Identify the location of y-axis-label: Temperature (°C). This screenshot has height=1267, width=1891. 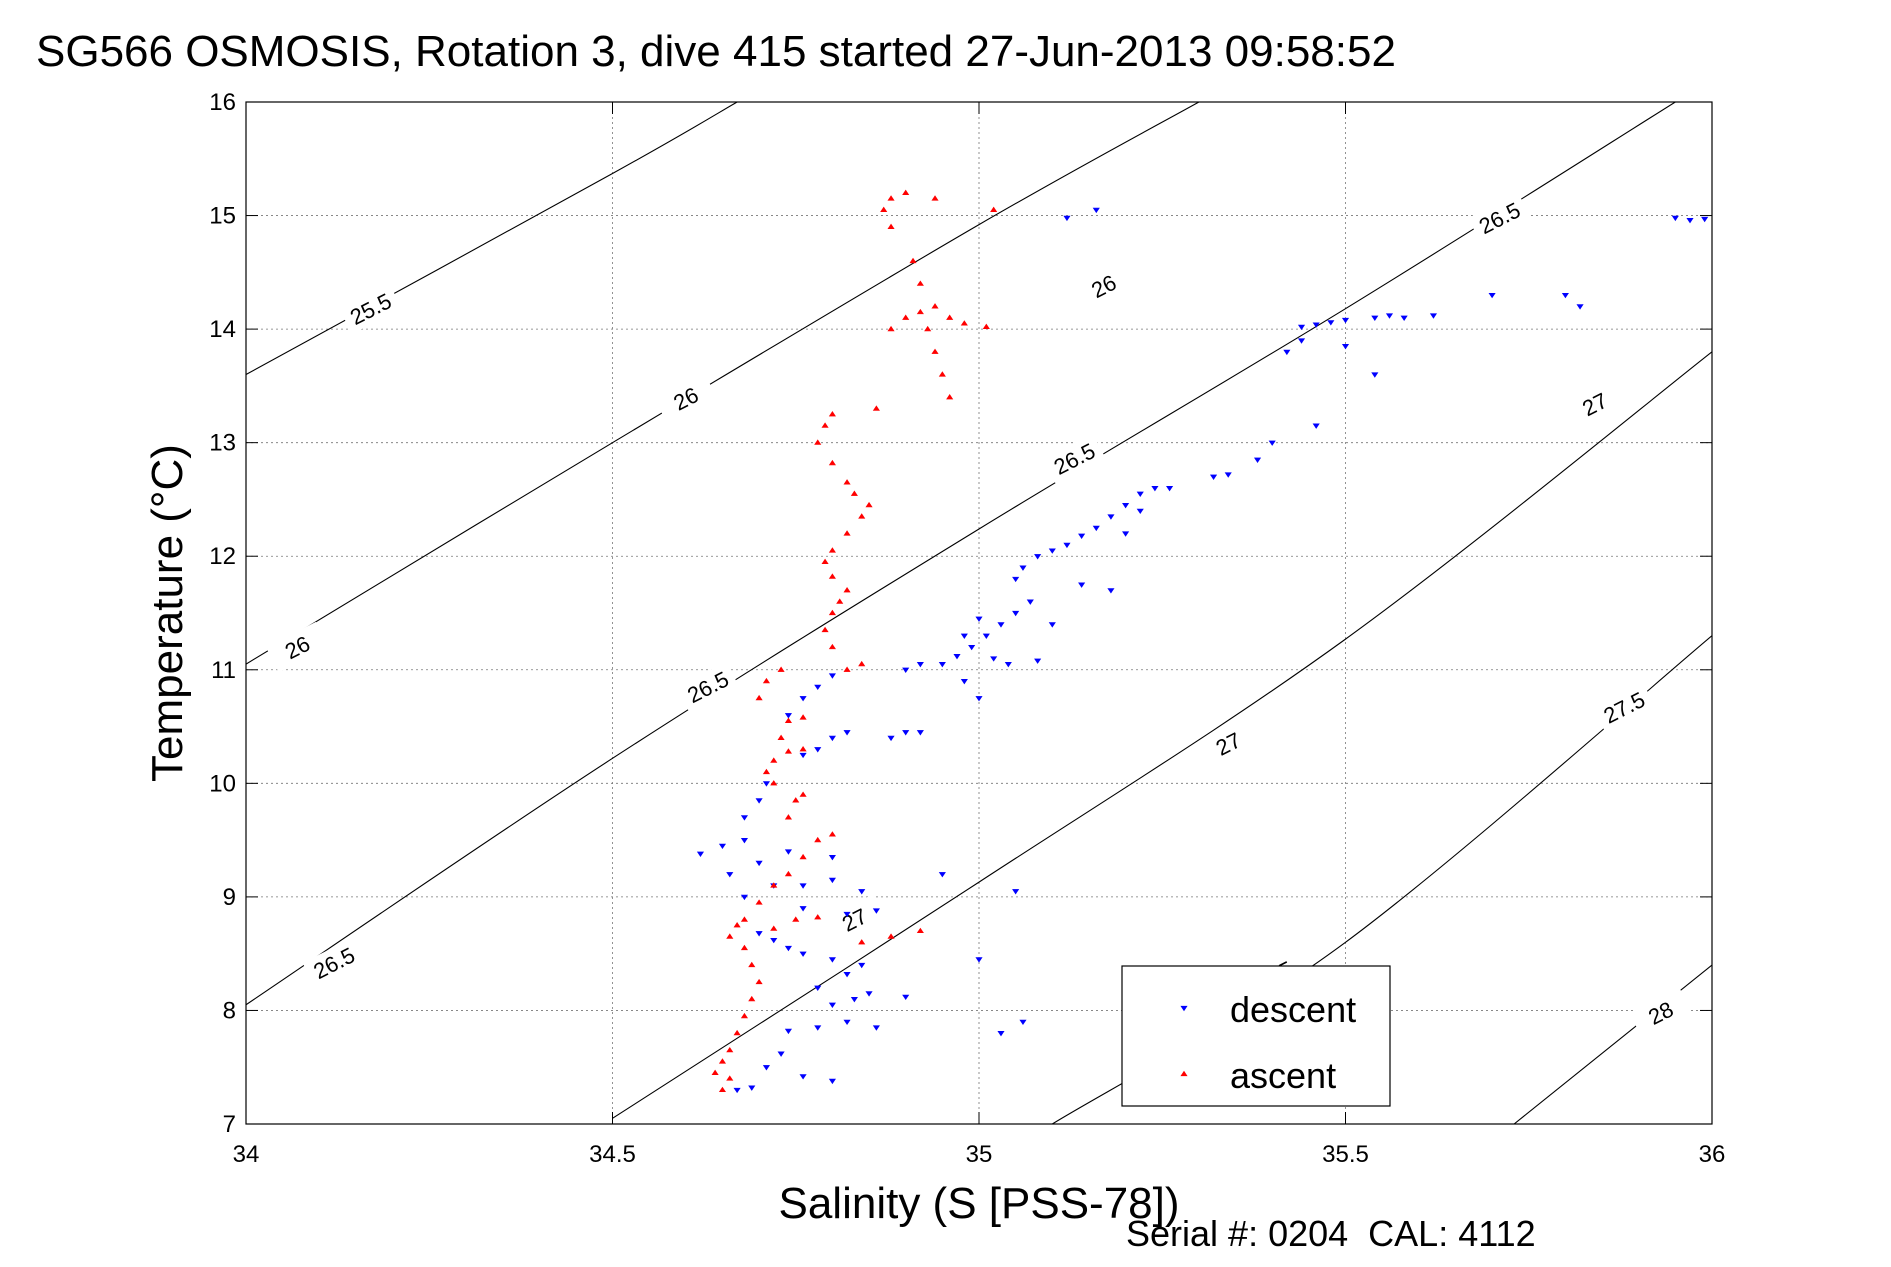
(167, 613).